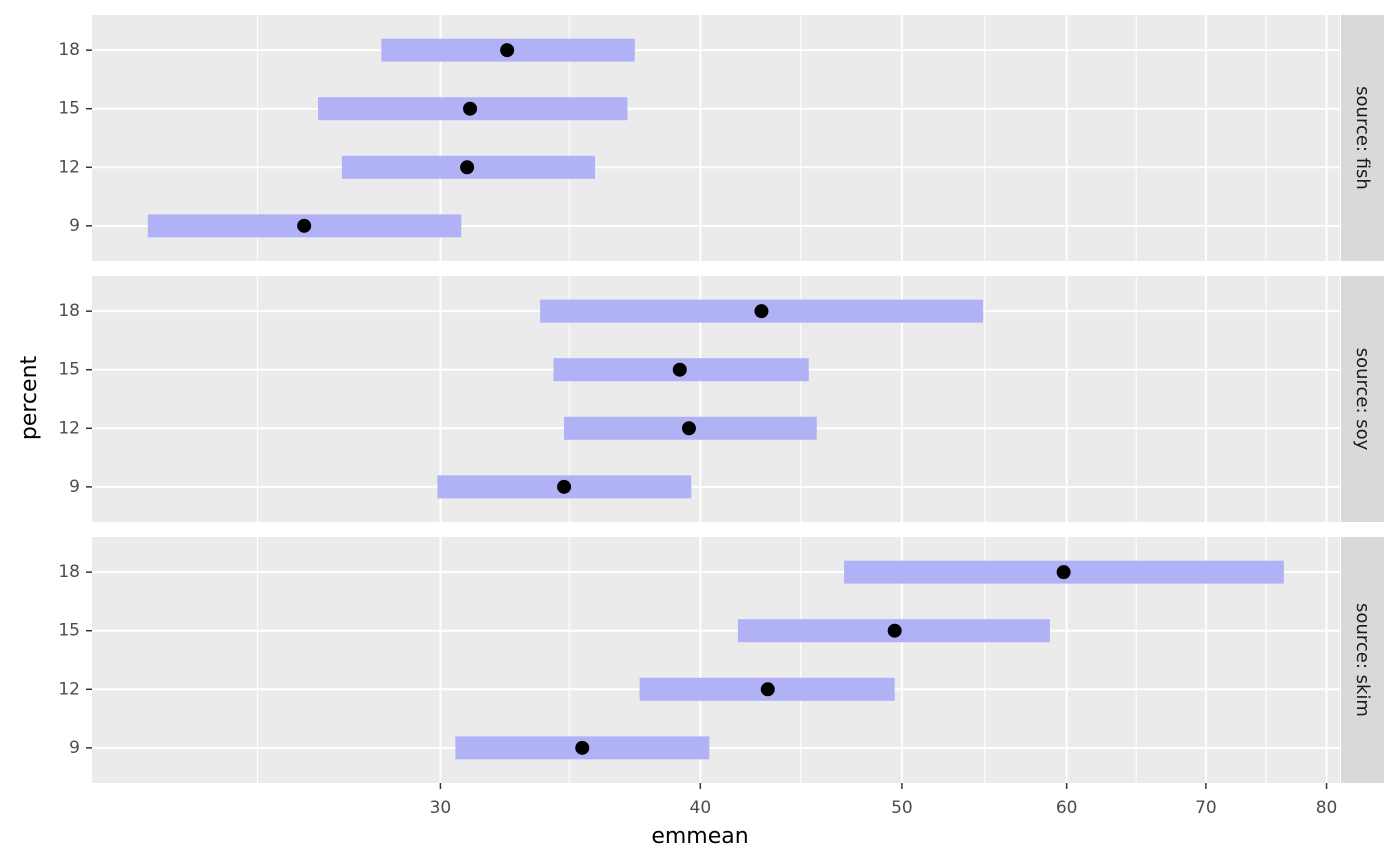 The image size is (1400, 866). What do you see at coordinates (699, 836) in the screenshot?
I see `x-axis-title: emmean` at bounding box center [699, 836].